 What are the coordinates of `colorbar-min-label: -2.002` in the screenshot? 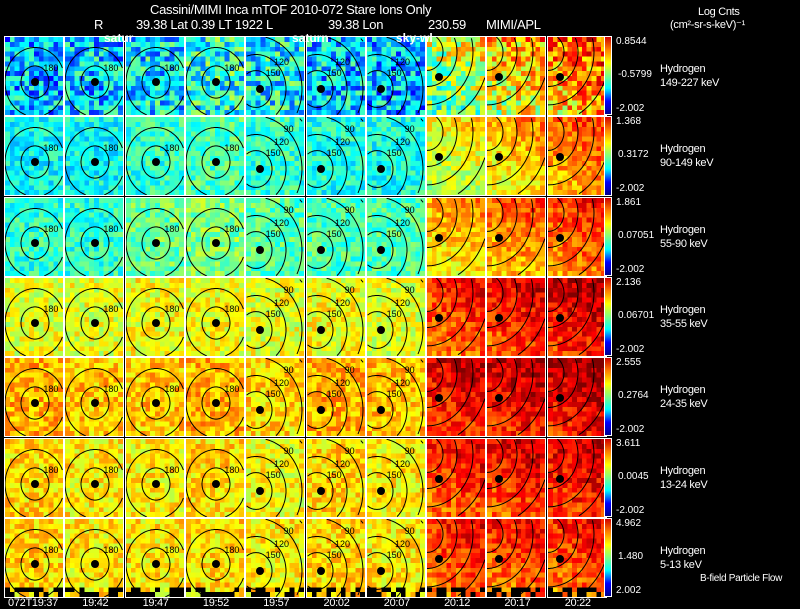 It's located at (630, 269).